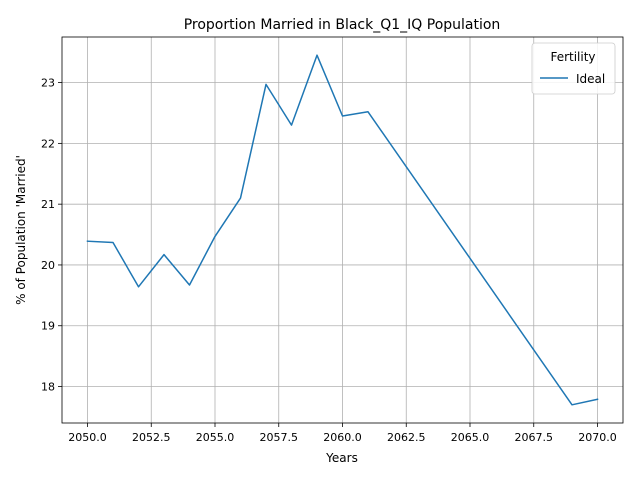  What do you see at coordinates (48, 387) in the screenshot?
I see `y-tick-label: 18` at bounding box center [48, 387].